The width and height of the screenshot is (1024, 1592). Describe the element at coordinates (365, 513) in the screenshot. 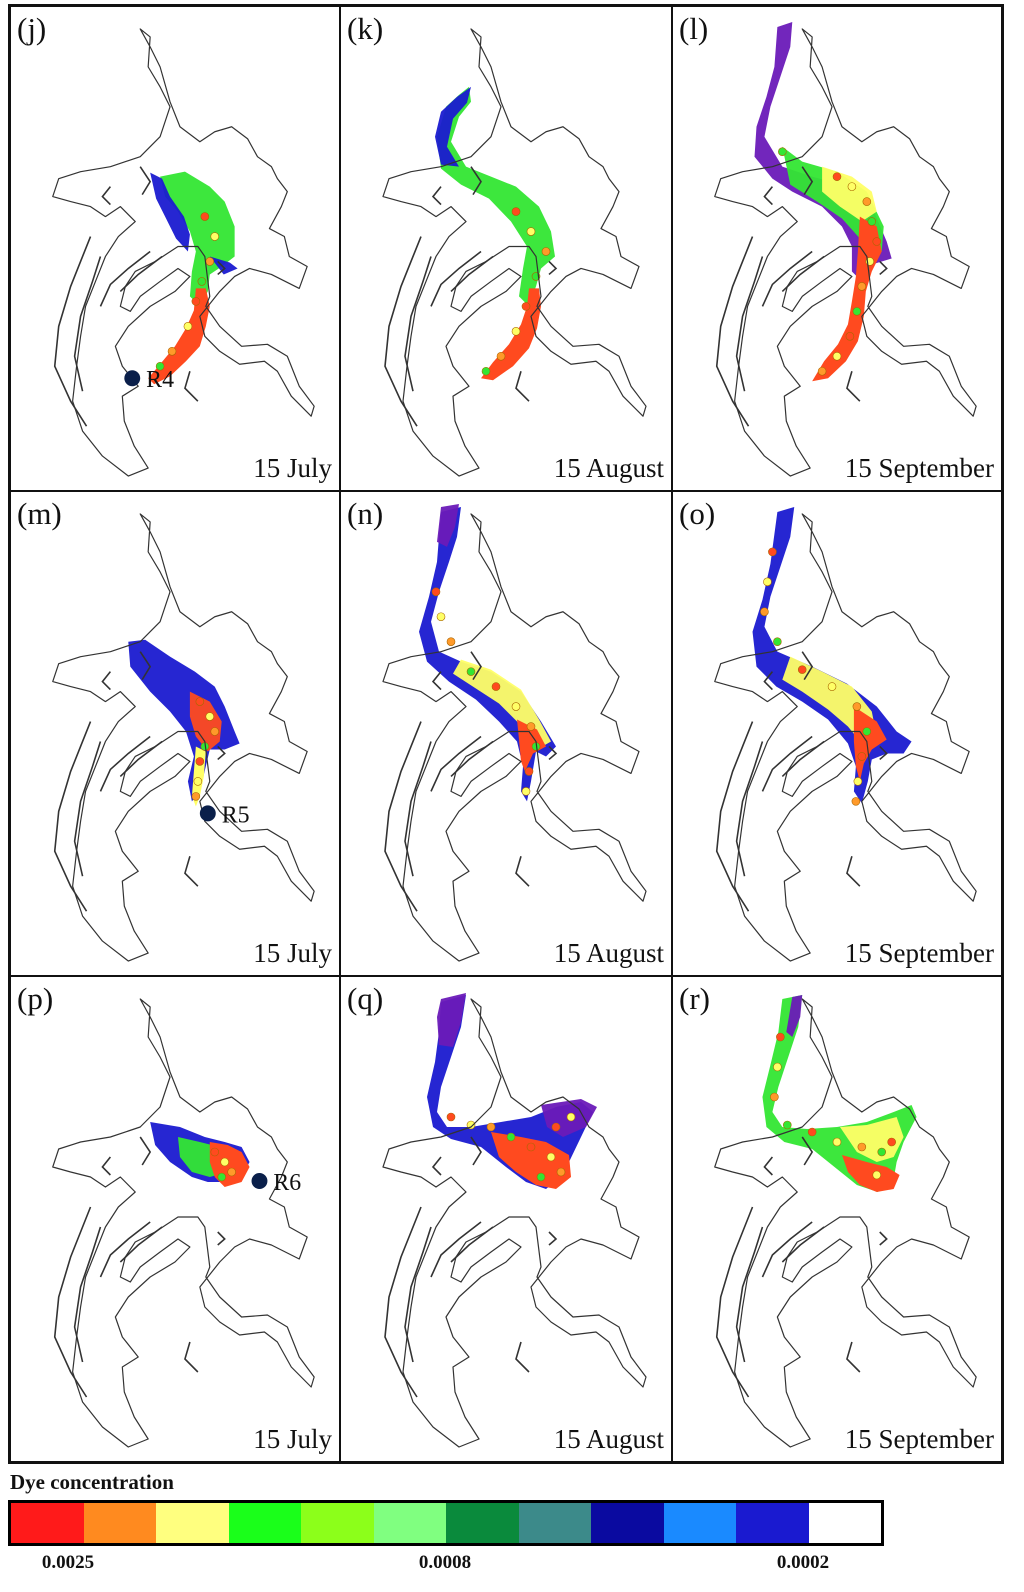

I see `panel-label: (n)` at that location.